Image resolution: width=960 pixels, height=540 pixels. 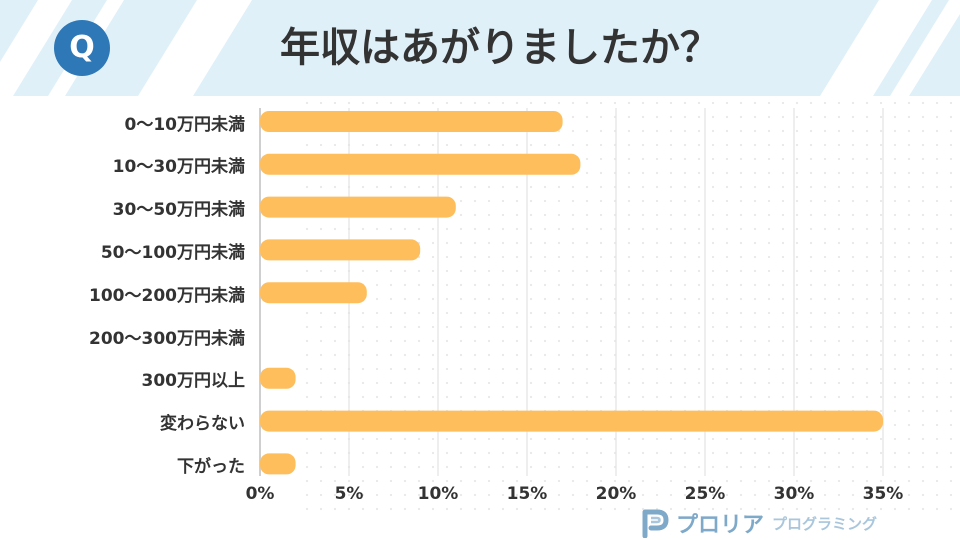 What do you see at coordinates (883, 494) in the screenshot?
I see `x-tick-label: 35%` at bounding box center [883, 494].